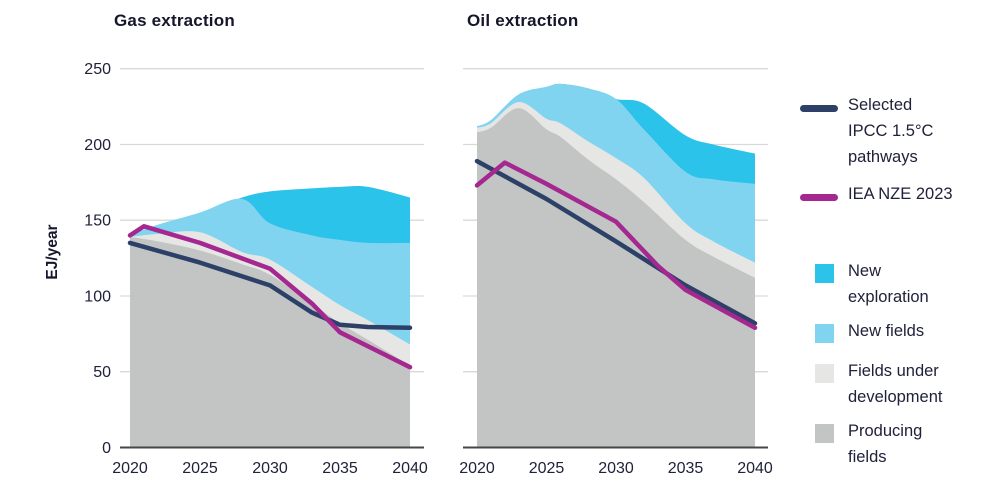 This screenshot has width=1000, height=501. What do you see at coordinates (477, 468) in the screenshot?
I see `oil-x-tick-2020: 2020` at bounding box center [477, 468].